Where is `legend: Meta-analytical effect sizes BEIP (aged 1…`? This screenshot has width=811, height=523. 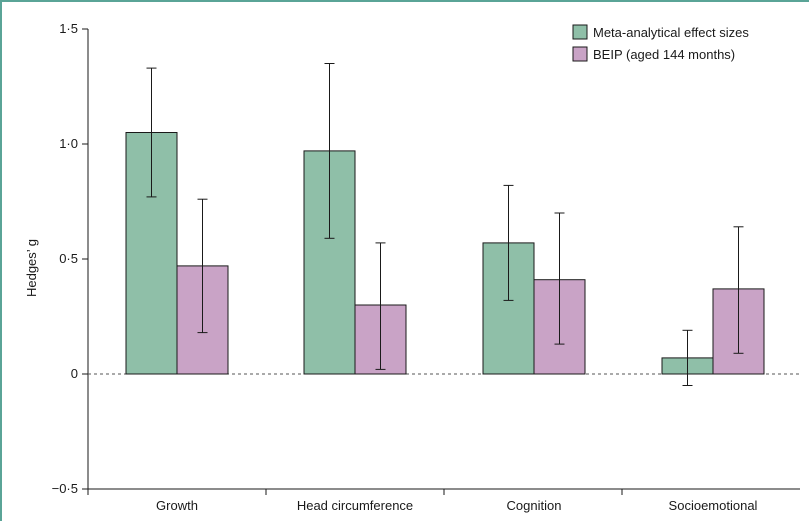 legend: Meta-analytical effect sizes BEIP (aged 1… is located at coordinates (660, 43).